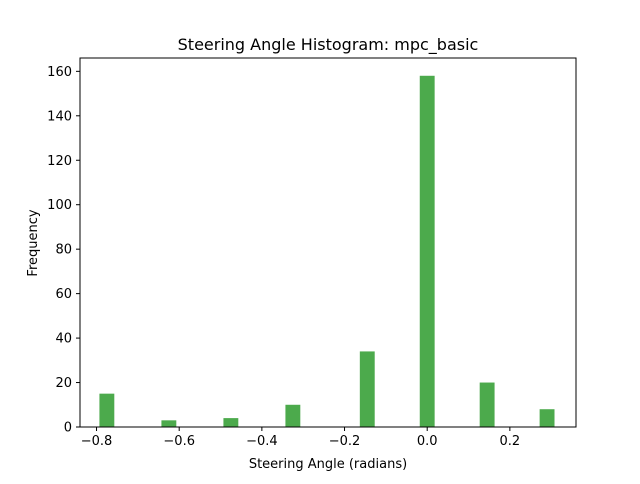 This screenshot has width=640, height=484. I want to click on y-tick-label: 60, so click(63, 294).